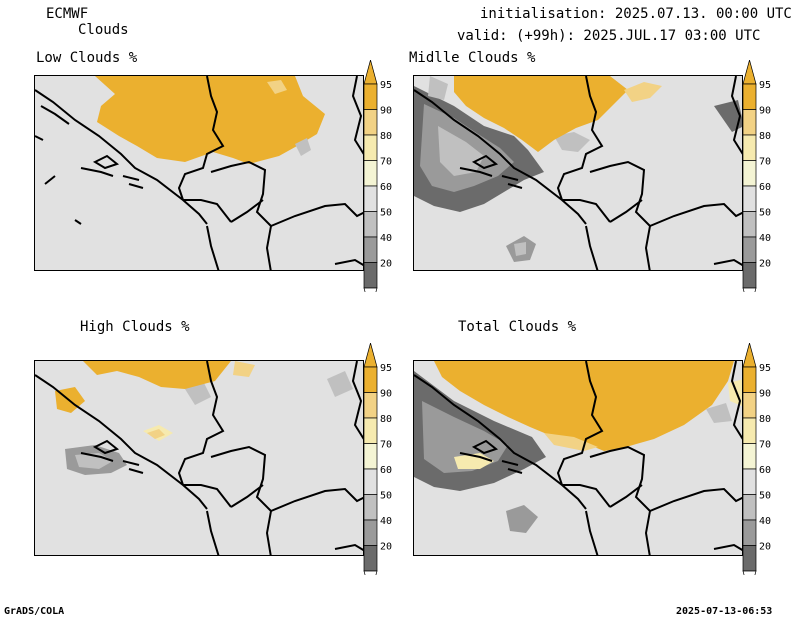 Image resolution: width=800 pixels, height=620 pixels. What do you see at coordinates (636, 14) in the screenshot?
I see `init-time: initialisation: 2025.07.13. 00:00 UTC` at bounding box center [636, 14].